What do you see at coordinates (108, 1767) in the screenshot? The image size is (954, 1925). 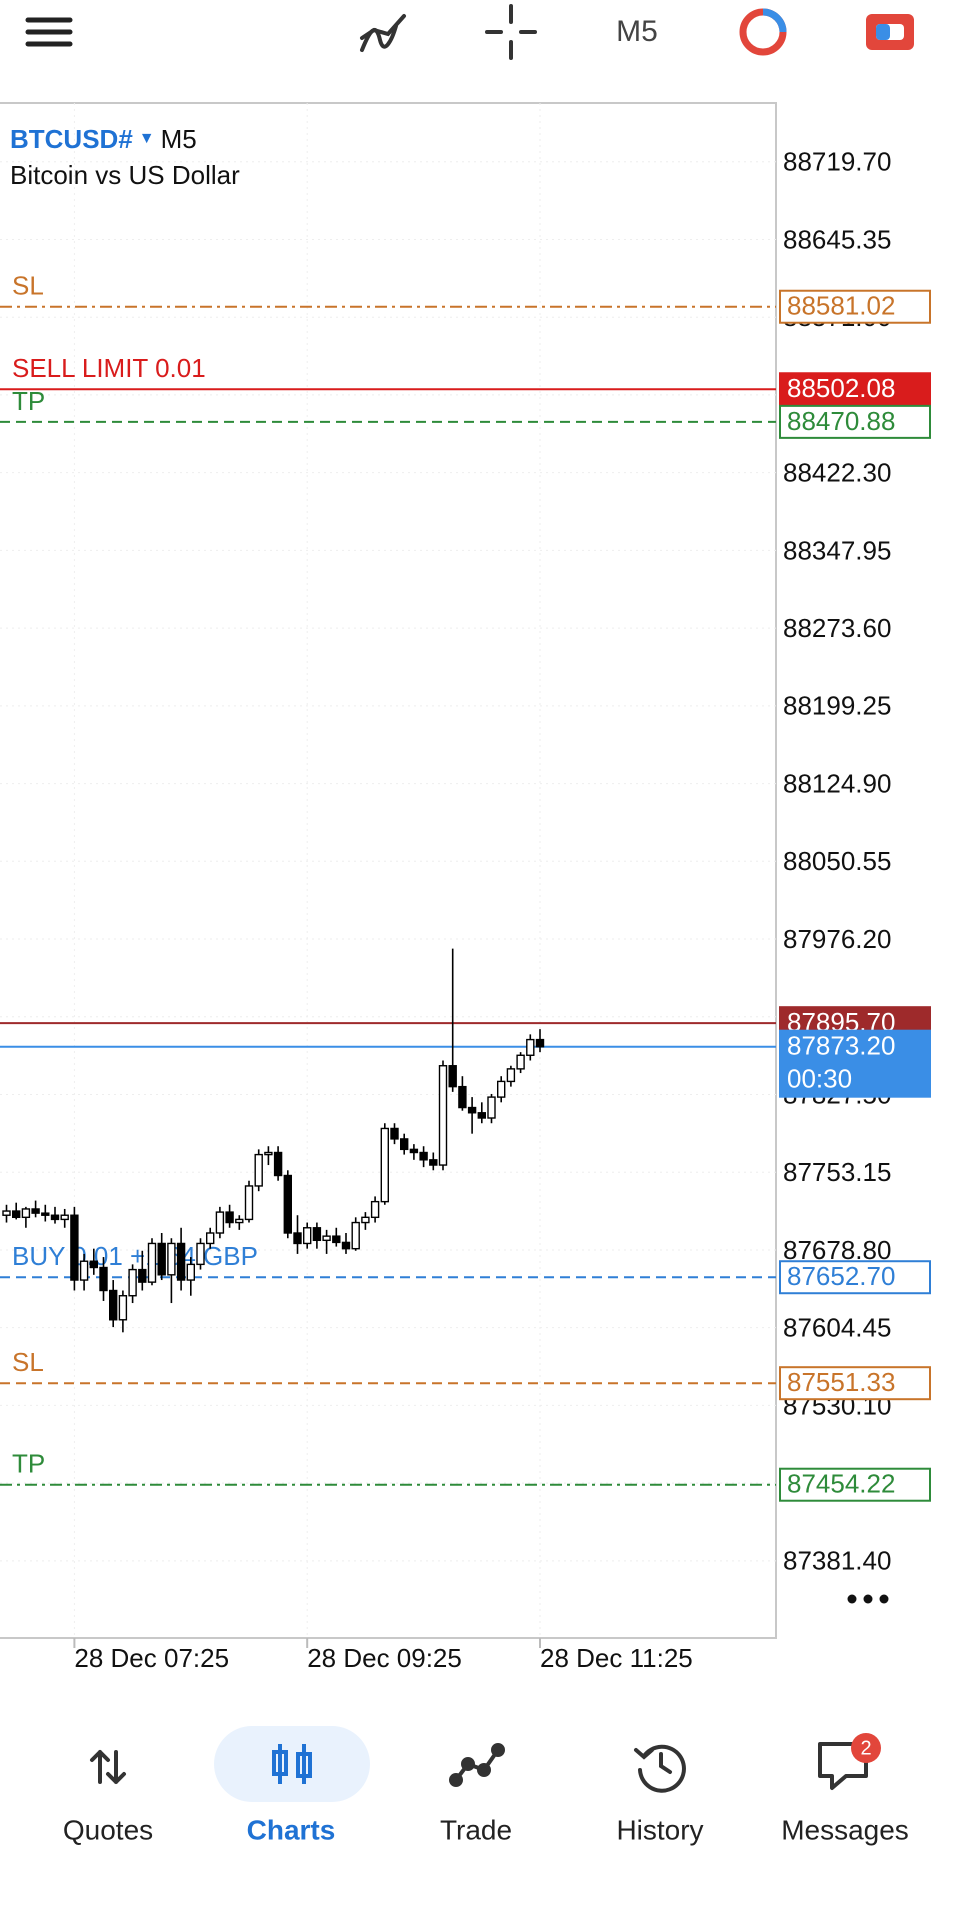 I see `quotes-icon` at bounding box center [108, 1767].